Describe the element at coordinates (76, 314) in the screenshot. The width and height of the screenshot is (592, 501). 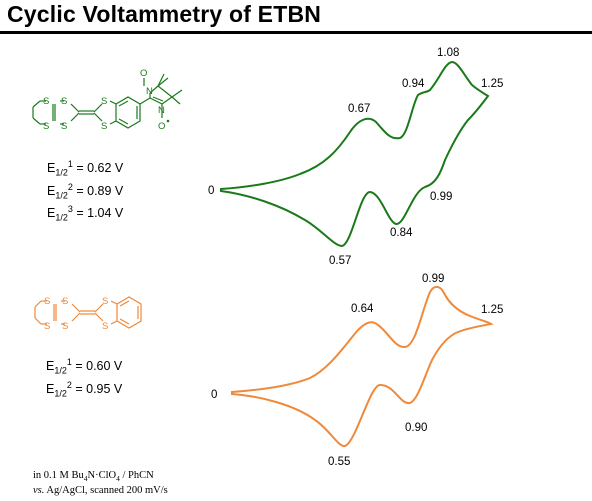
I see `reference-molecule-atoms: S S S S S S` at that location.